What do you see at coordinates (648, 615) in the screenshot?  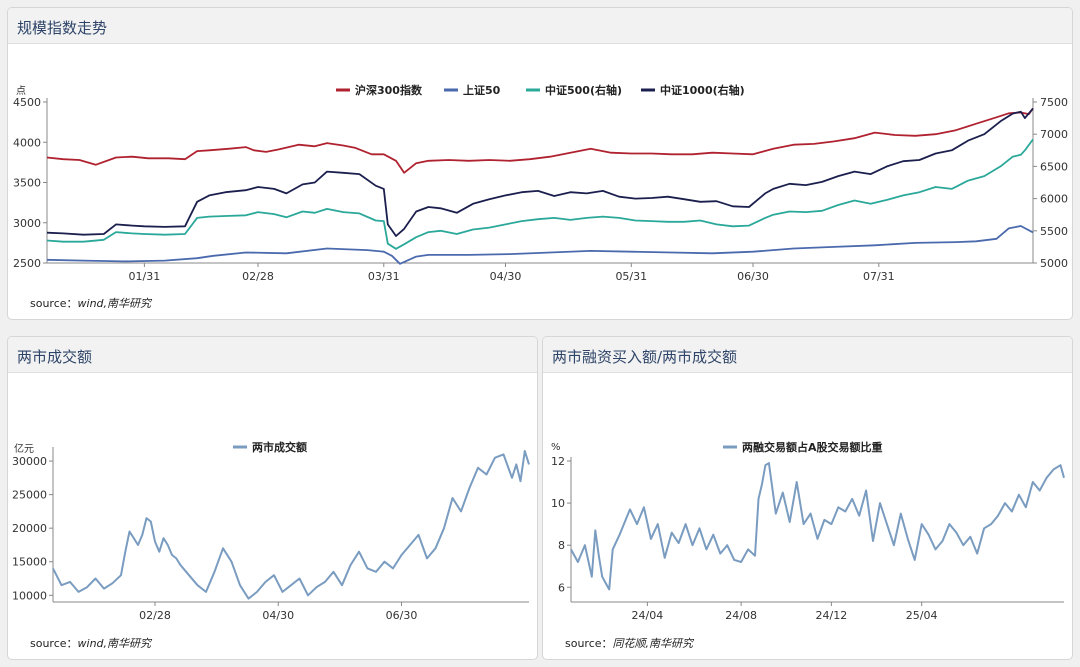 I see `x-tick-label: 24/04` at bounding box center [648, 615].